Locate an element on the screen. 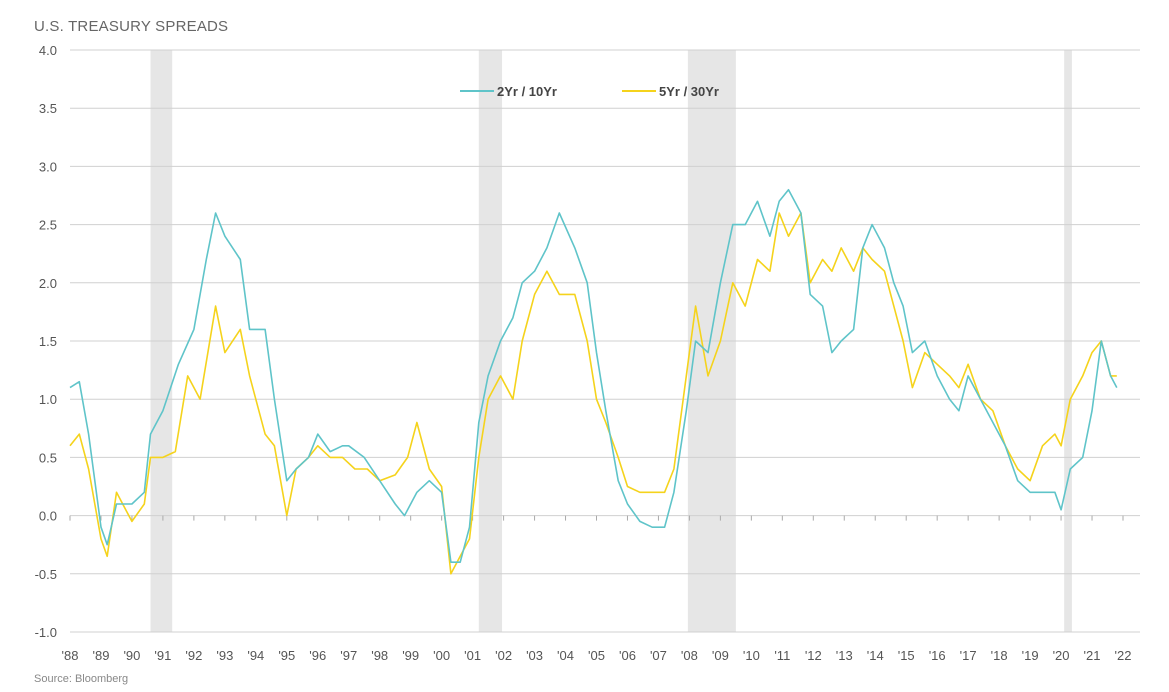  x-tick-label: '03 is located at coordinates (534, 655).